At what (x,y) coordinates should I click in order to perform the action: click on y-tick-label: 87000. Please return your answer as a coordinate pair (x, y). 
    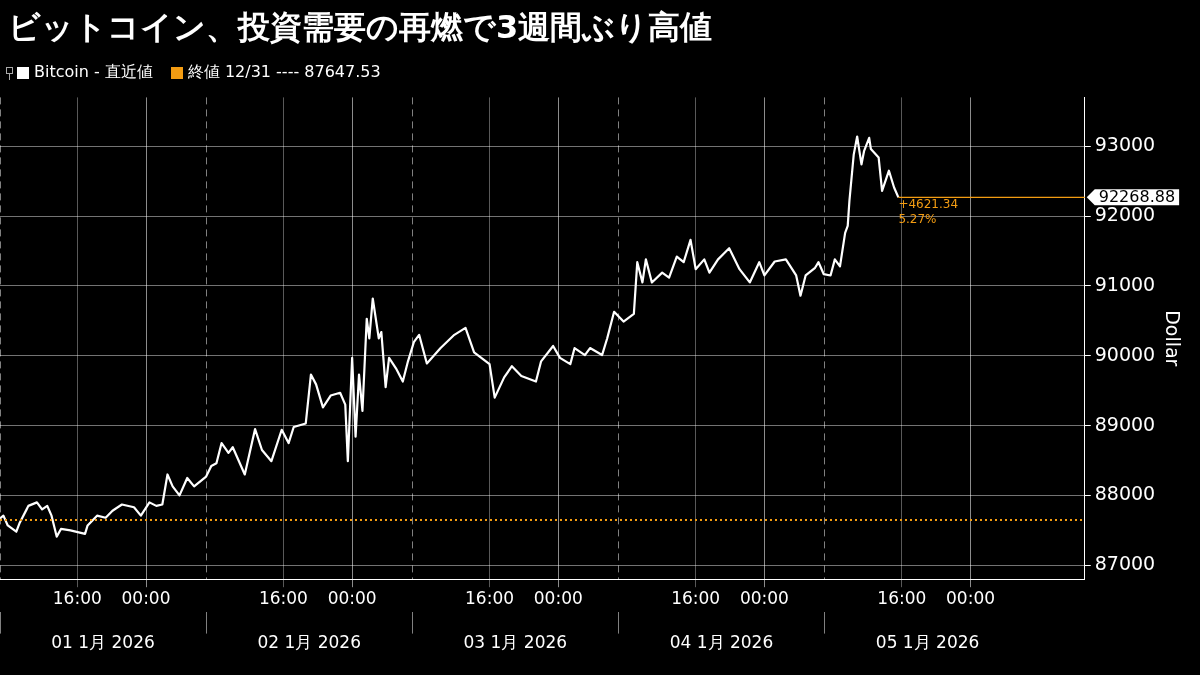
    Looking at the image, I should click on (1125, 563).